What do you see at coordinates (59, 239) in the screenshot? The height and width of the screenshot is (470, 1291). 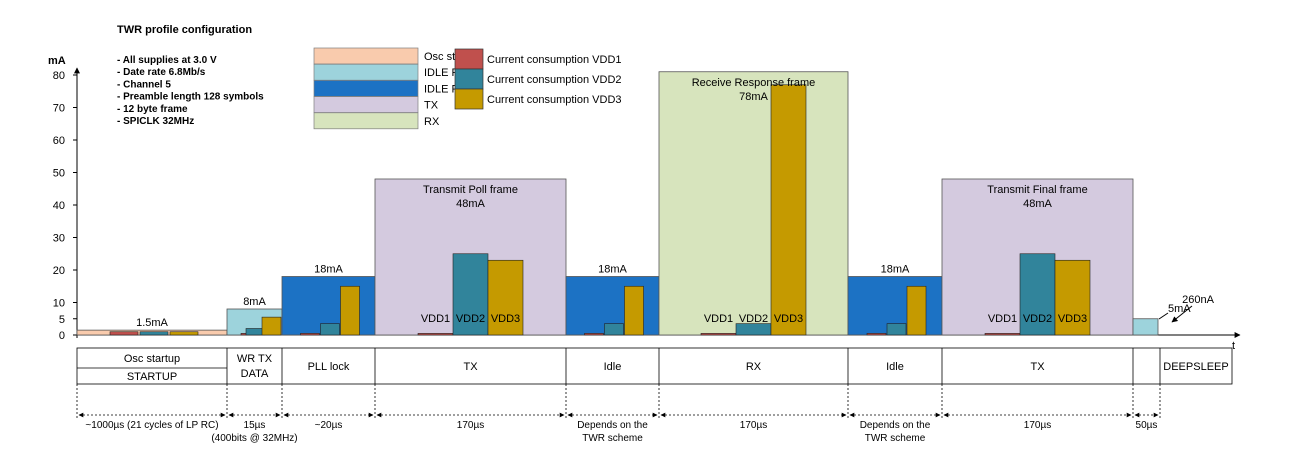 I see `y-tick-label: 30` at bounding box center [59, 239].